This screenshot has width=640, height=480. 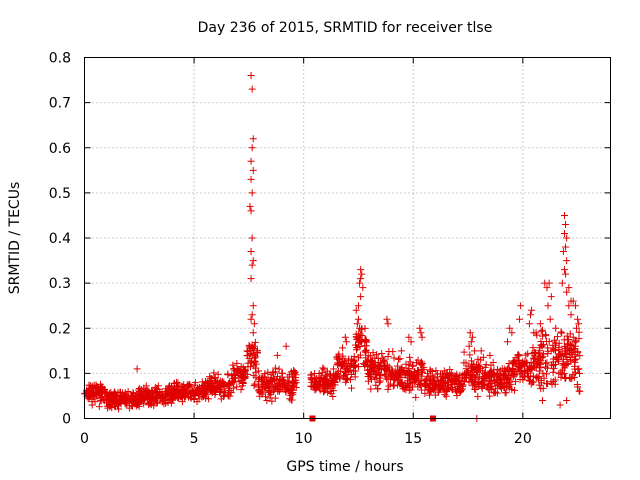 I want to click on x-tick-label: 10, so click(x=304, y=439).